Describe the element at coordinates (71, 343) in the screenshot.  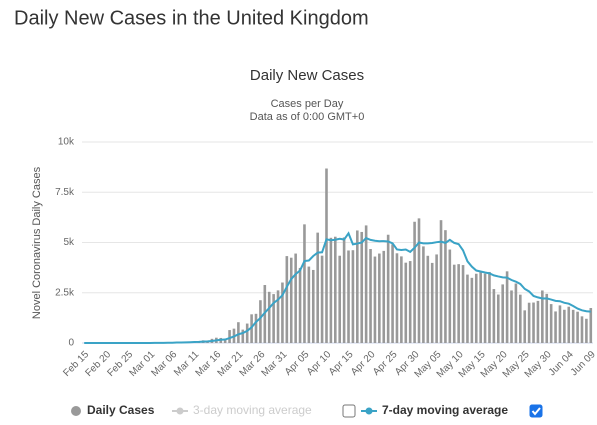
I see `y-tick-label: 0` at that location.